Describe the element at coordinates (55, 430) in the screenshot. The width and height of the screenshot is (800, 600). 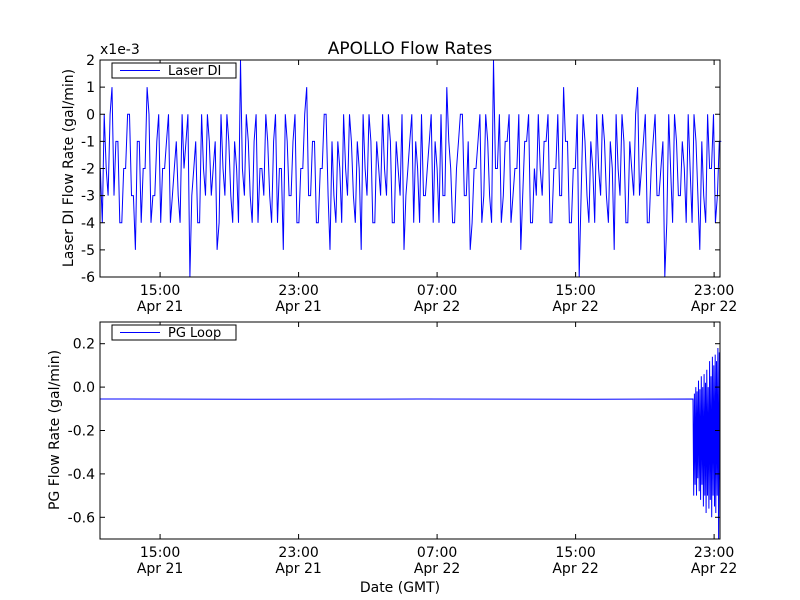
I see `y-axis-label-bottom: PG Flow Rate (gal/min)` at that location.